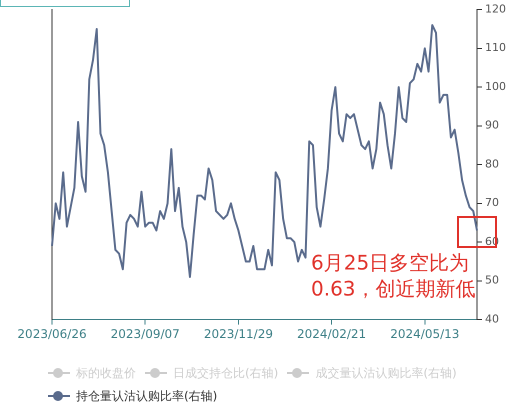 The width and height of the screenshot is (509, 406). Describe the element at coordinates (425, 333) in the screenshot. I see `x-tick-label: 2024/05/13` at that location.